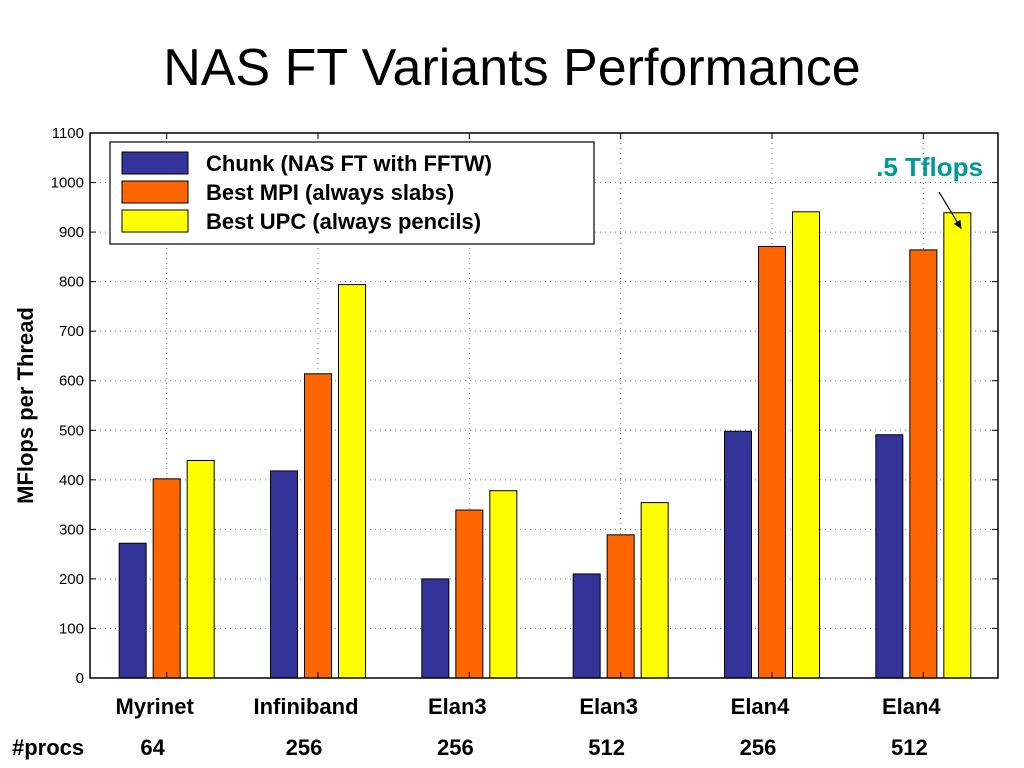 Image resolution: width=1024 pixels, height=768 pixels. What do you see at coordinates (929, 167) in the screenshot?
I see `annotation-label: .5 Tflops` at bounding box center [929, 167].